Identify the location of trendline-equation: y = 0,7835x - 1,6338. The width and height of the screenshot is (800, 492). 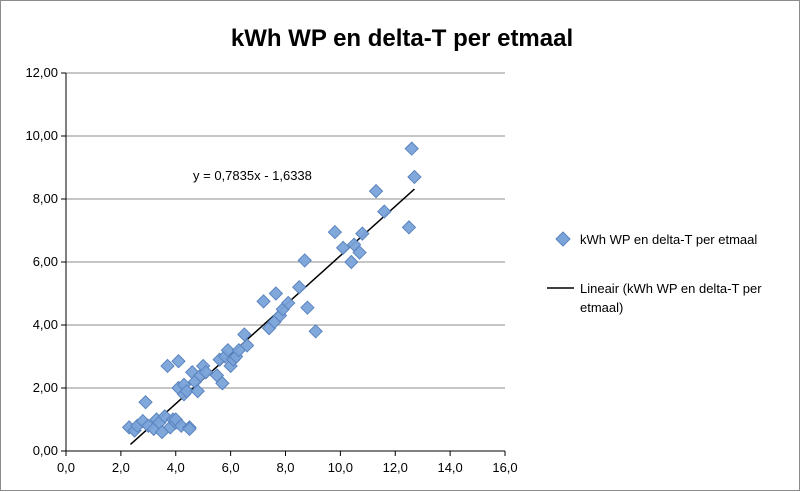
(252, 175).